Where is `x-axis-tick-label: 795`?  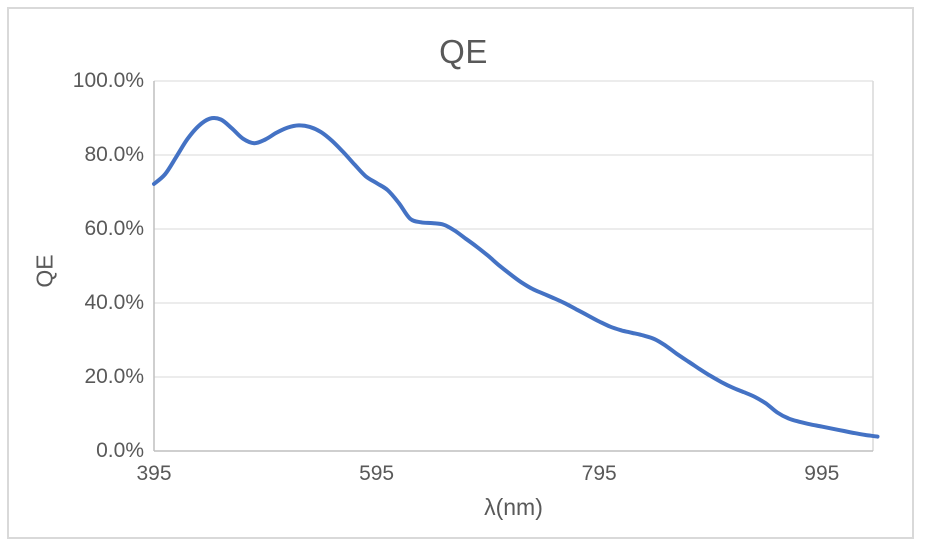
x-axis-tick-label: 795 is located at coordinates (599, 473).